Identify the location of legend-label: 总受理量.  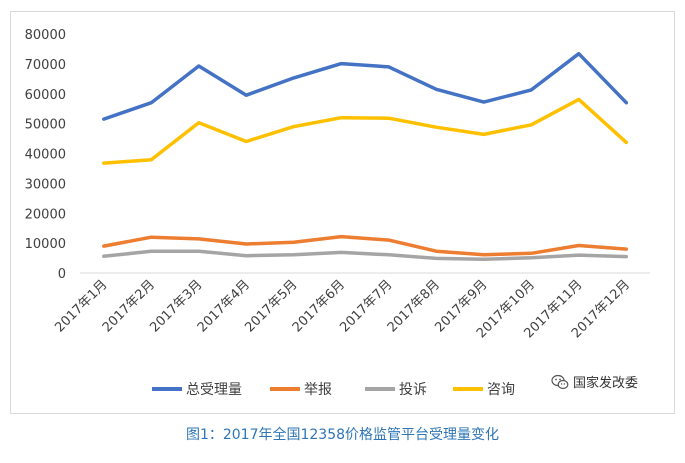
(214, 390).